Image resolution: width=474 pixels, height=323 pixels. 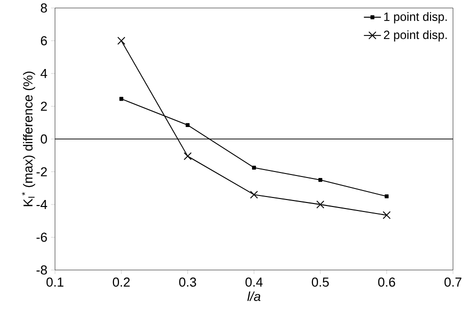 What do you see at coordinates (43, 8) in the screenshot?
I see `y-tick-label: 8` at bounding box center [43, 8].